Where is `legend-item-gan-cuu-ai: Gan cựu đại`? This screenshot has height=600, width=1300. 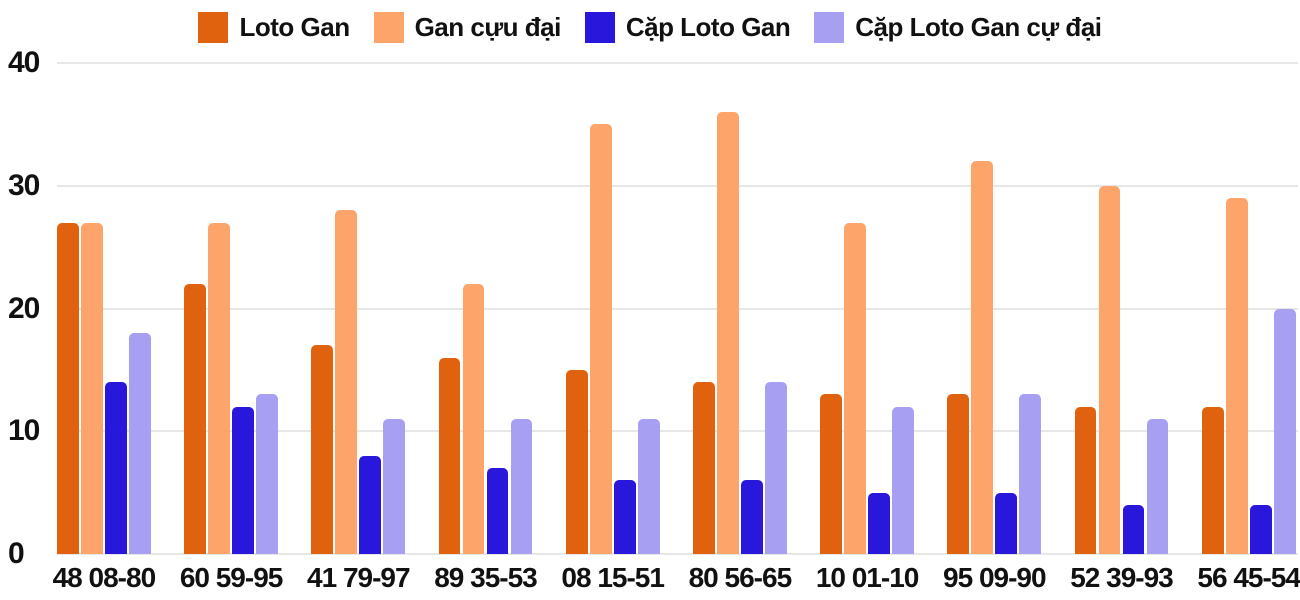 legend-item-gan-cuu-ai: Gan cựu đại is located at coordinates (467, 27).